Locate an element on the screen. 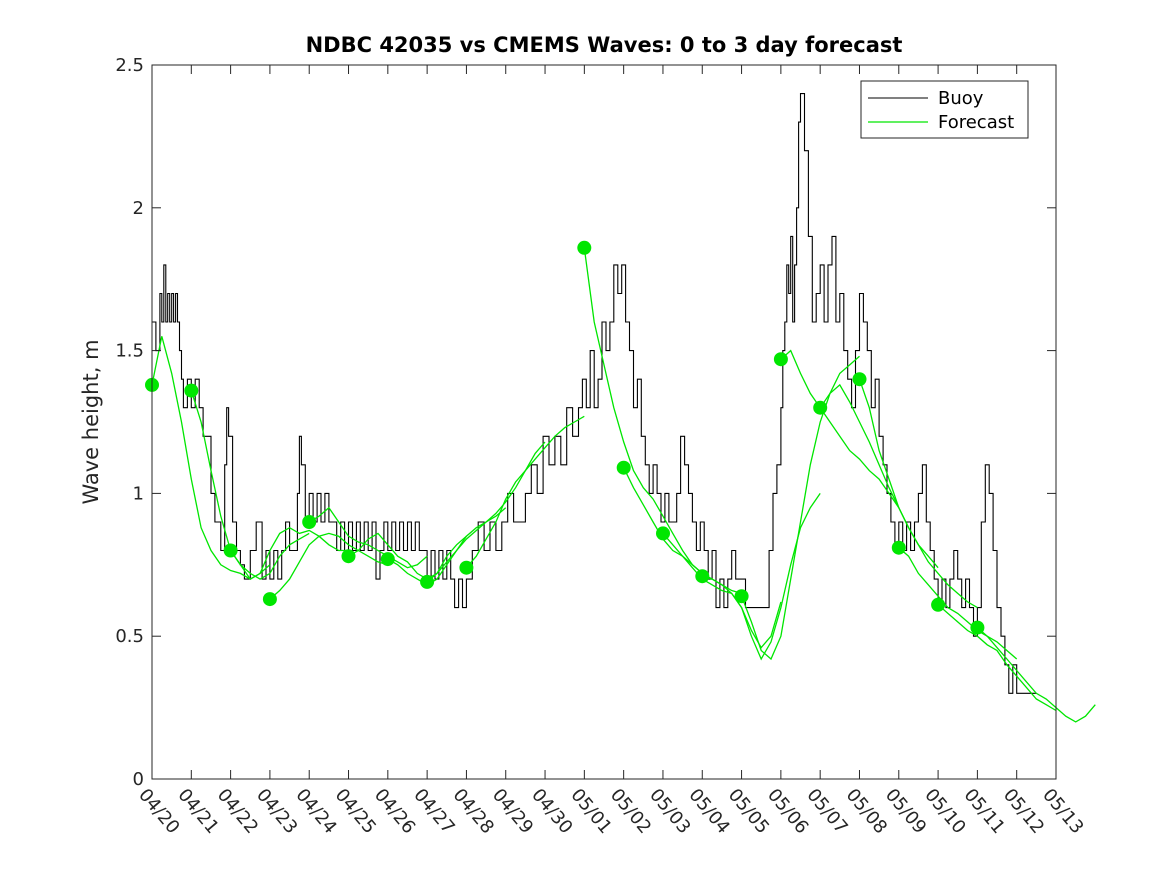  y-tick-label: 1.5 is located at coordinates (129, 351).